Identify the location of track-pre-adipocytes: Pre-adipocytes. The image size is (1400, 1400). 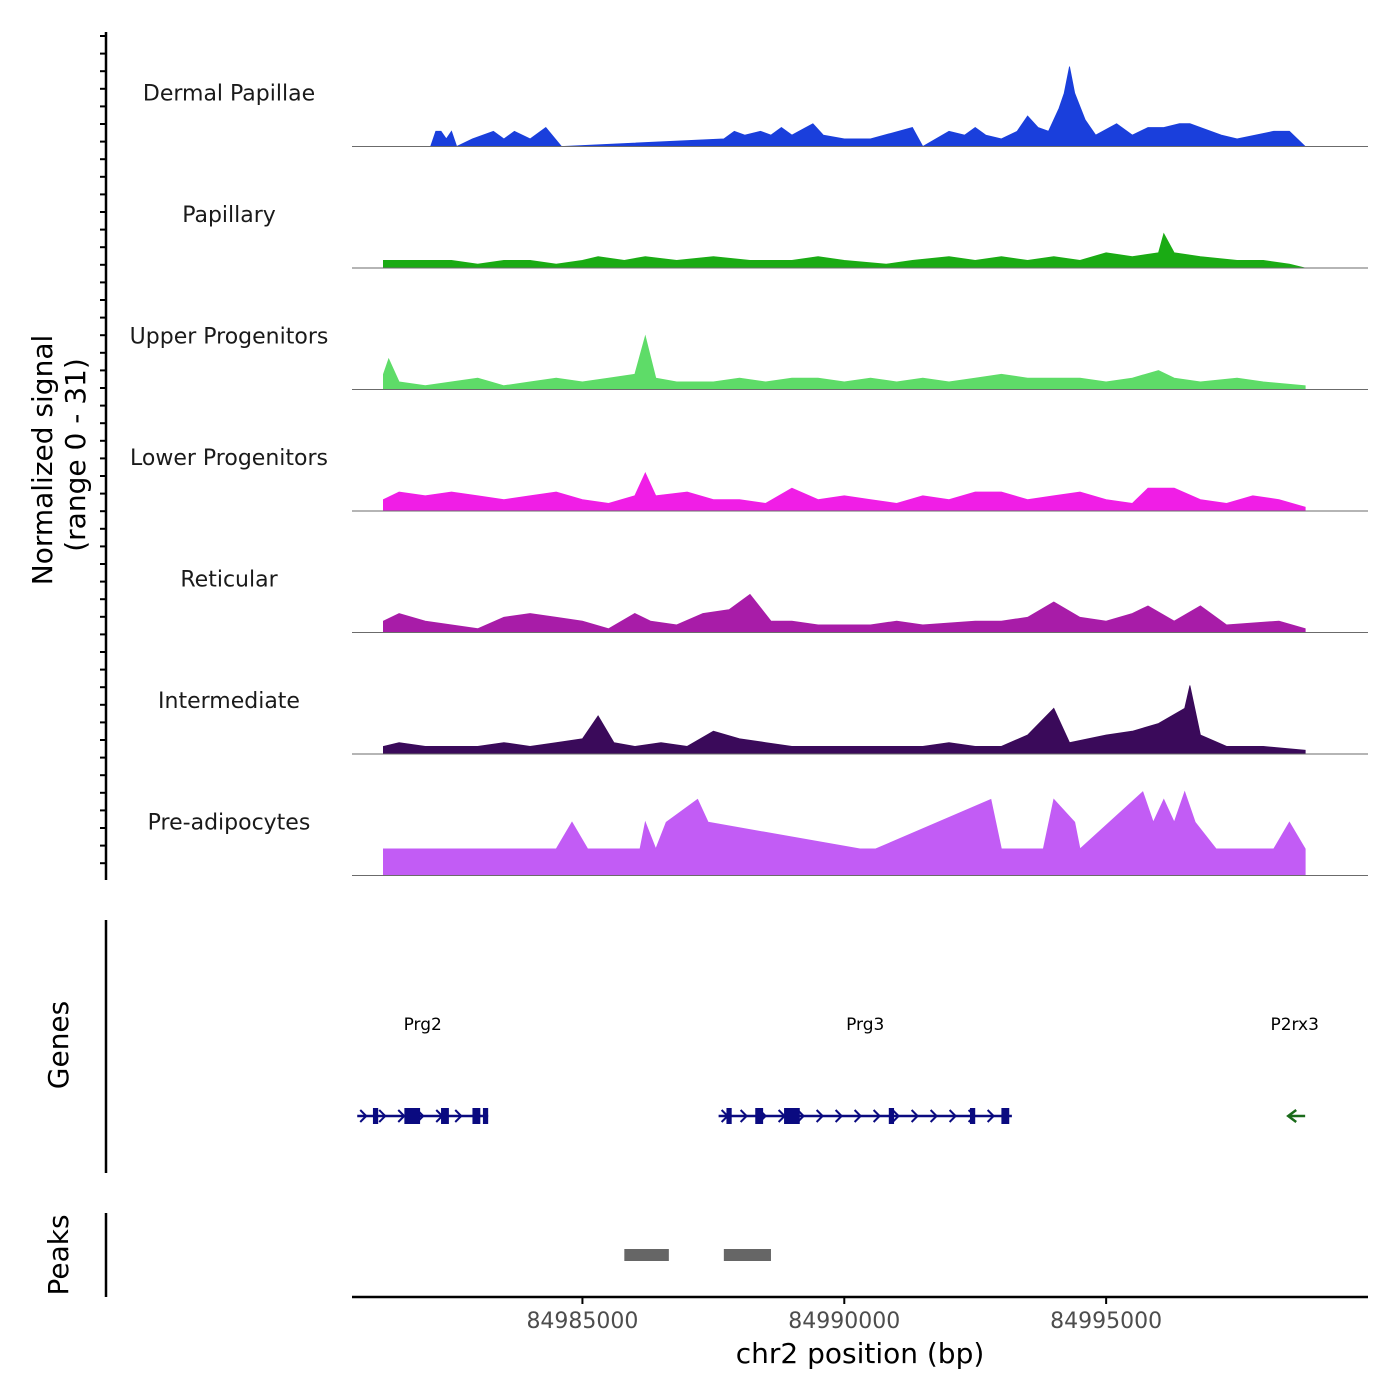
(758, 833).